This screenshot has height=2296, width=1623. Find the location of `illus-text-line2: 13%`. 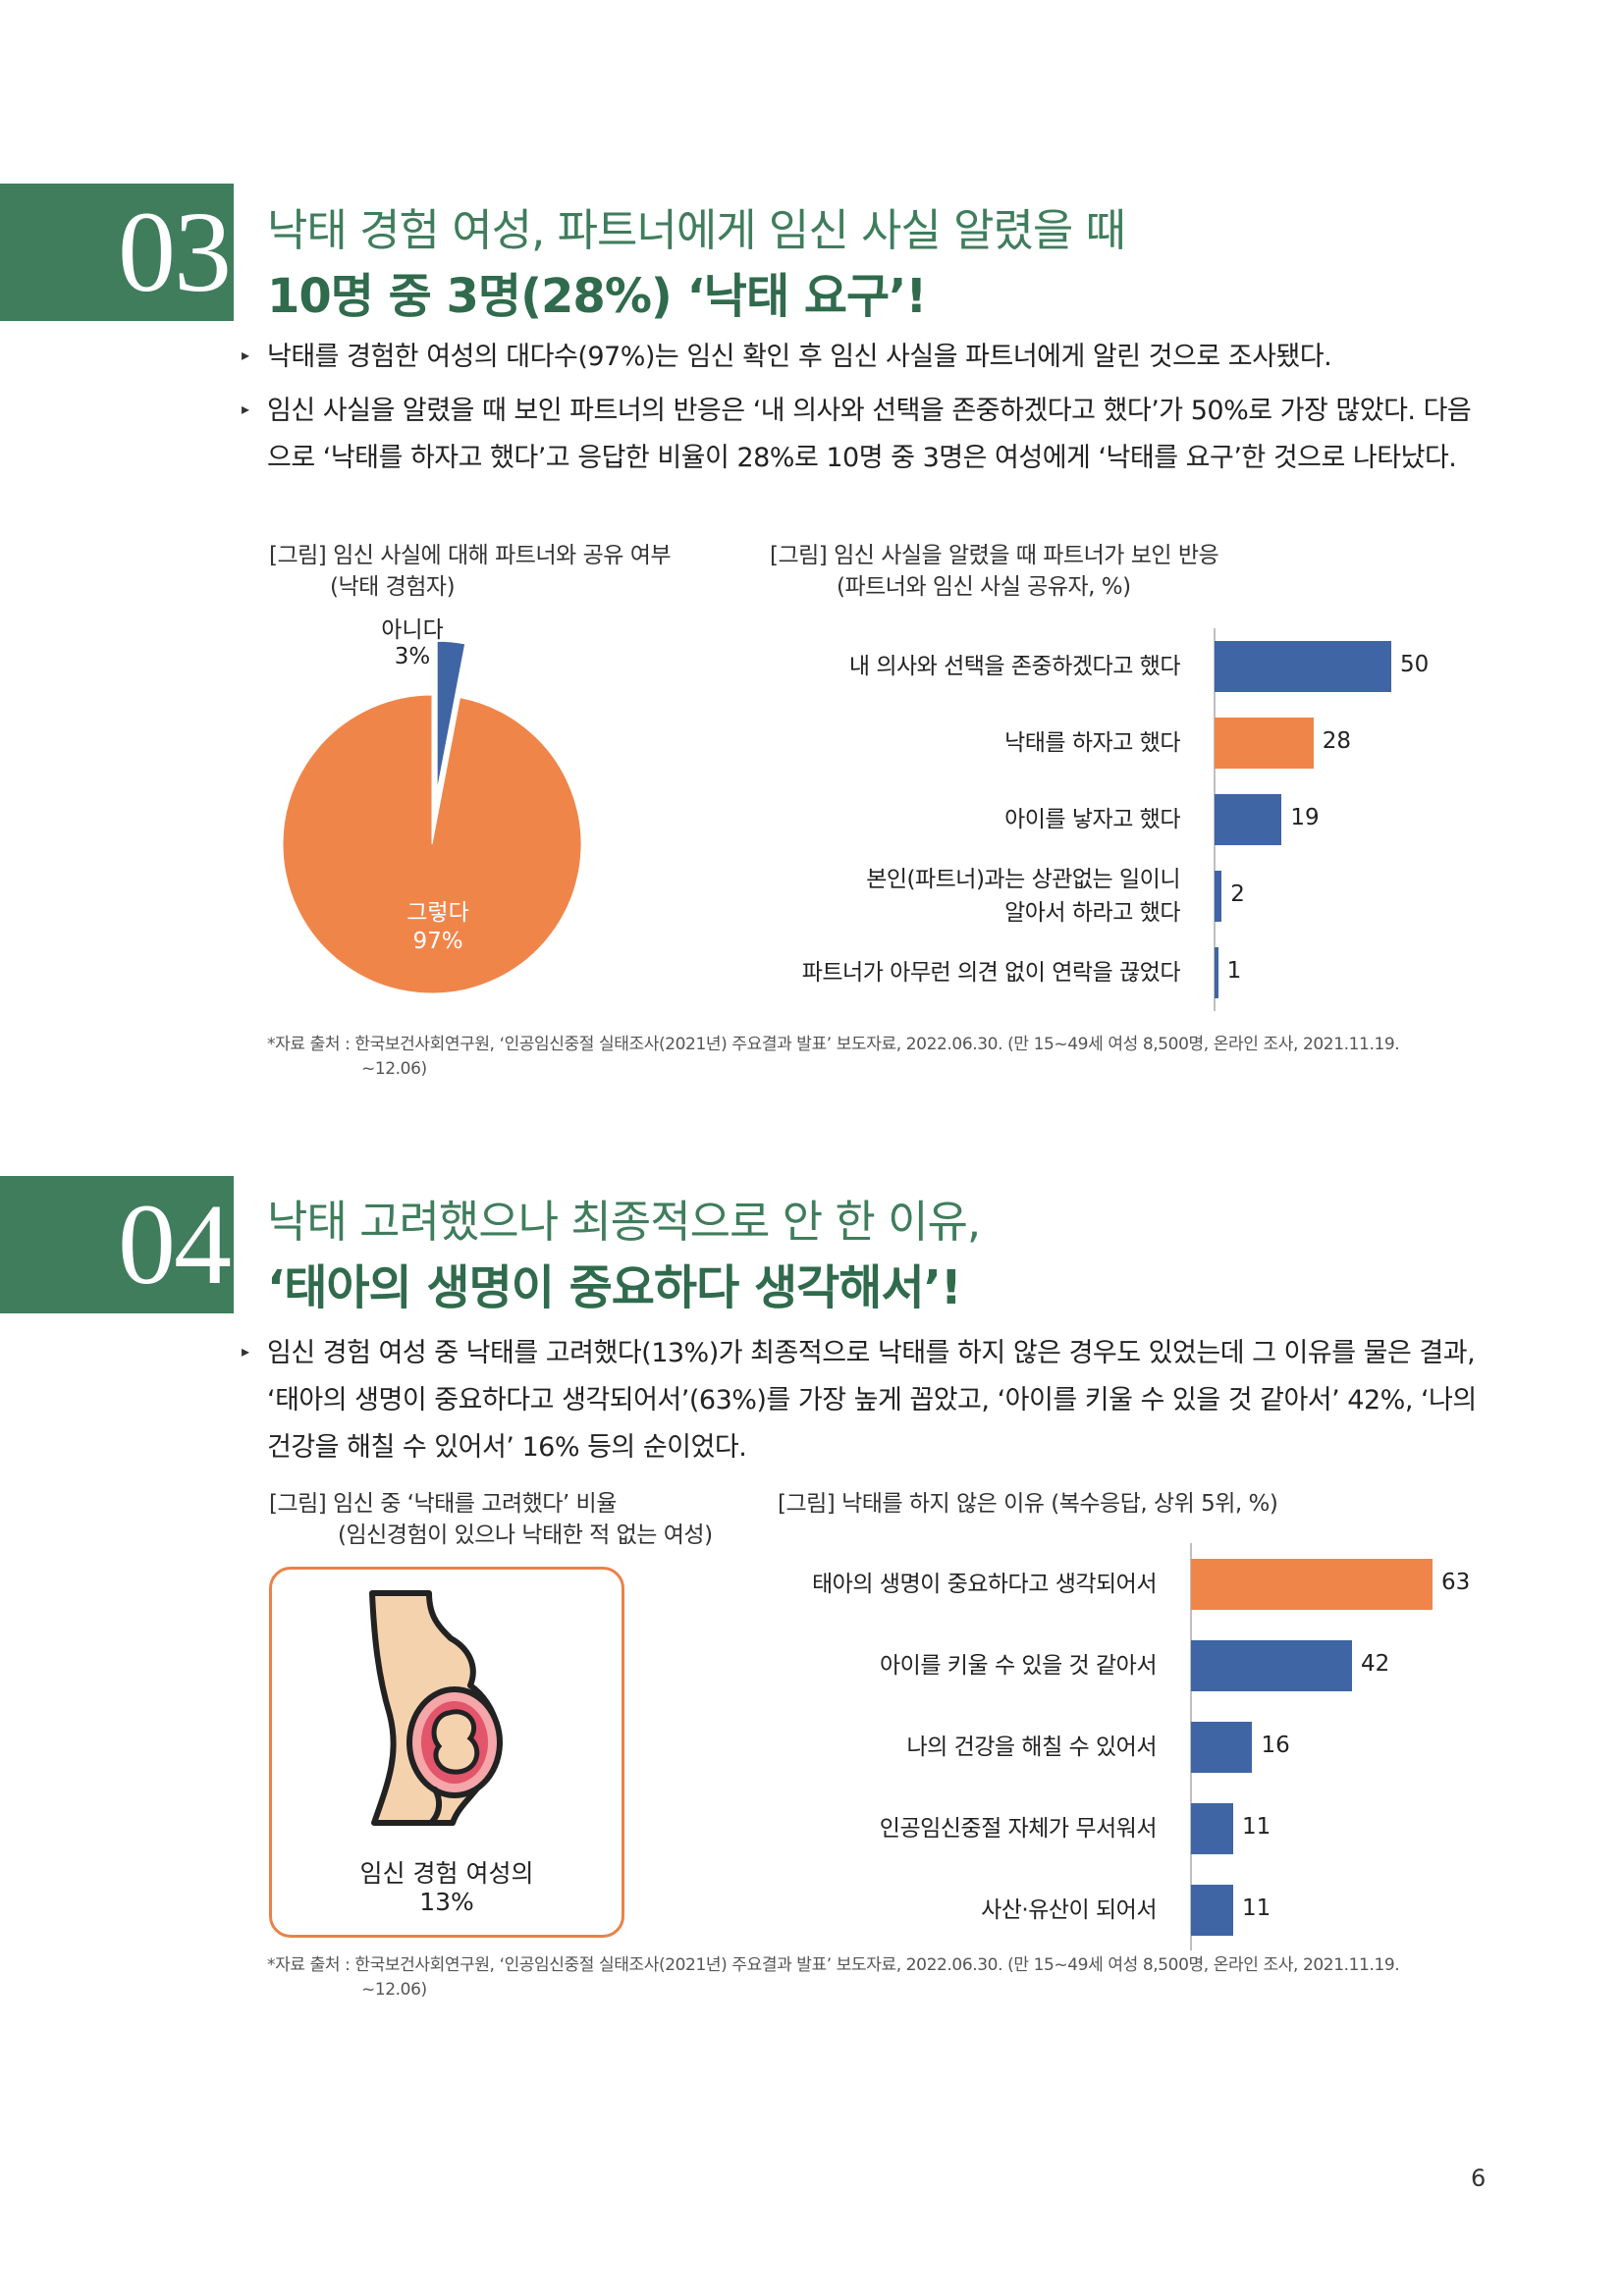

illus-text-line2: 13% is located at coordinates (446, 1902).